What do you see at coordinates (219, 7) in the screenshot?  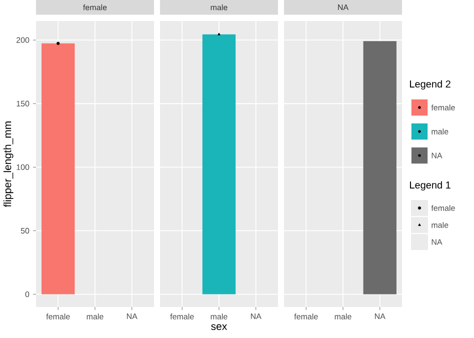 I see `chart-title: male` at bounding box center [219, 7].